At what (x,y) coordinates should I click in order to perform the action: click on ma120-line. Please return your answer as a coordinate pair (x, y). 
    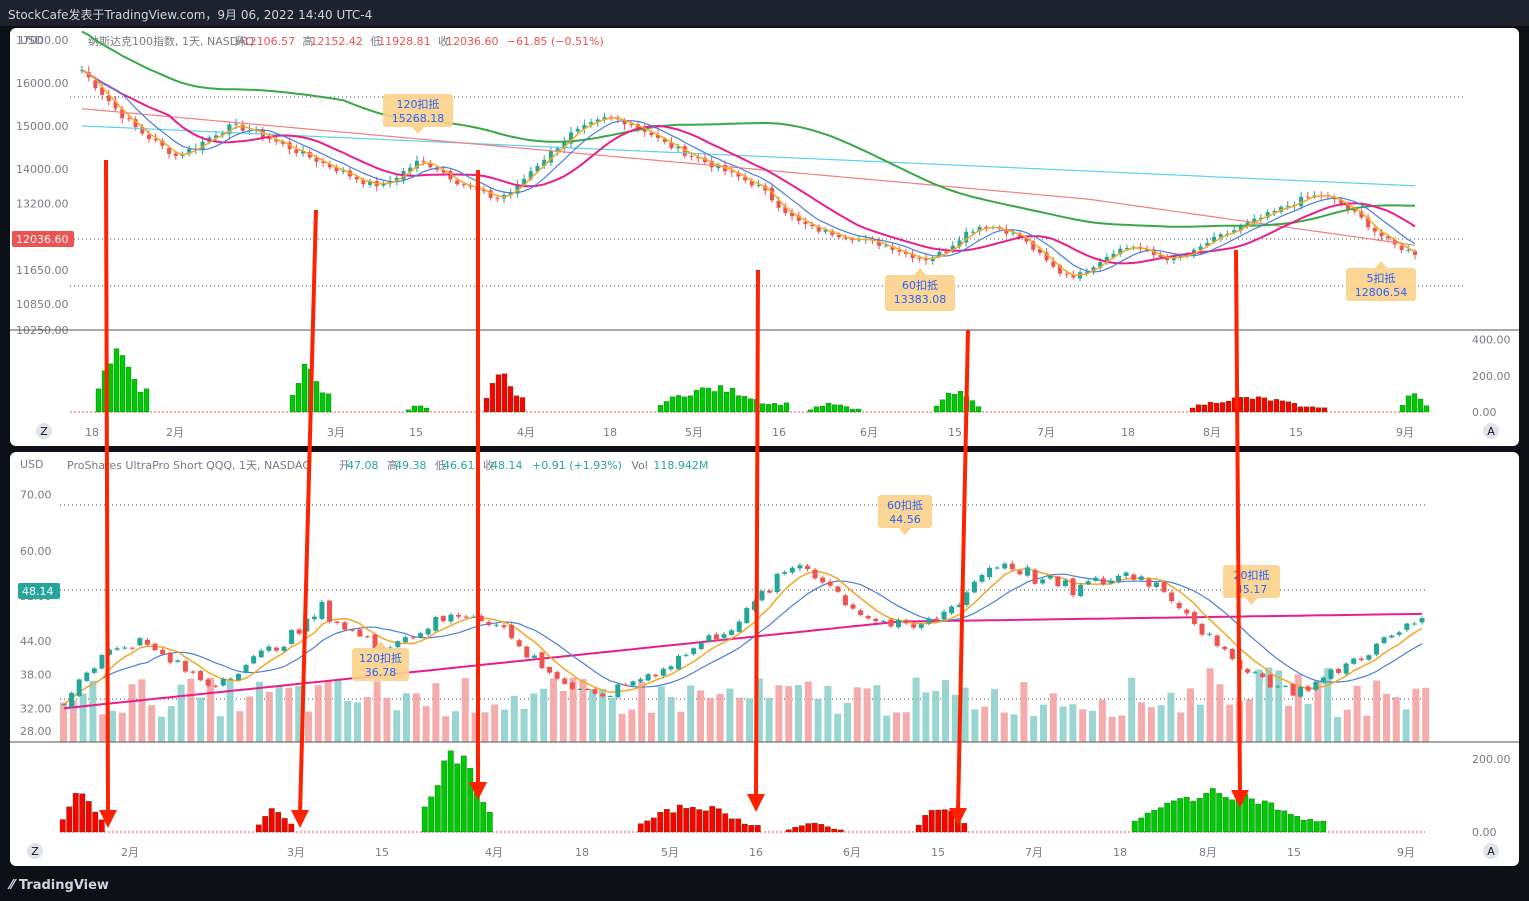
    Looking at the image, I should click on (748, 177).